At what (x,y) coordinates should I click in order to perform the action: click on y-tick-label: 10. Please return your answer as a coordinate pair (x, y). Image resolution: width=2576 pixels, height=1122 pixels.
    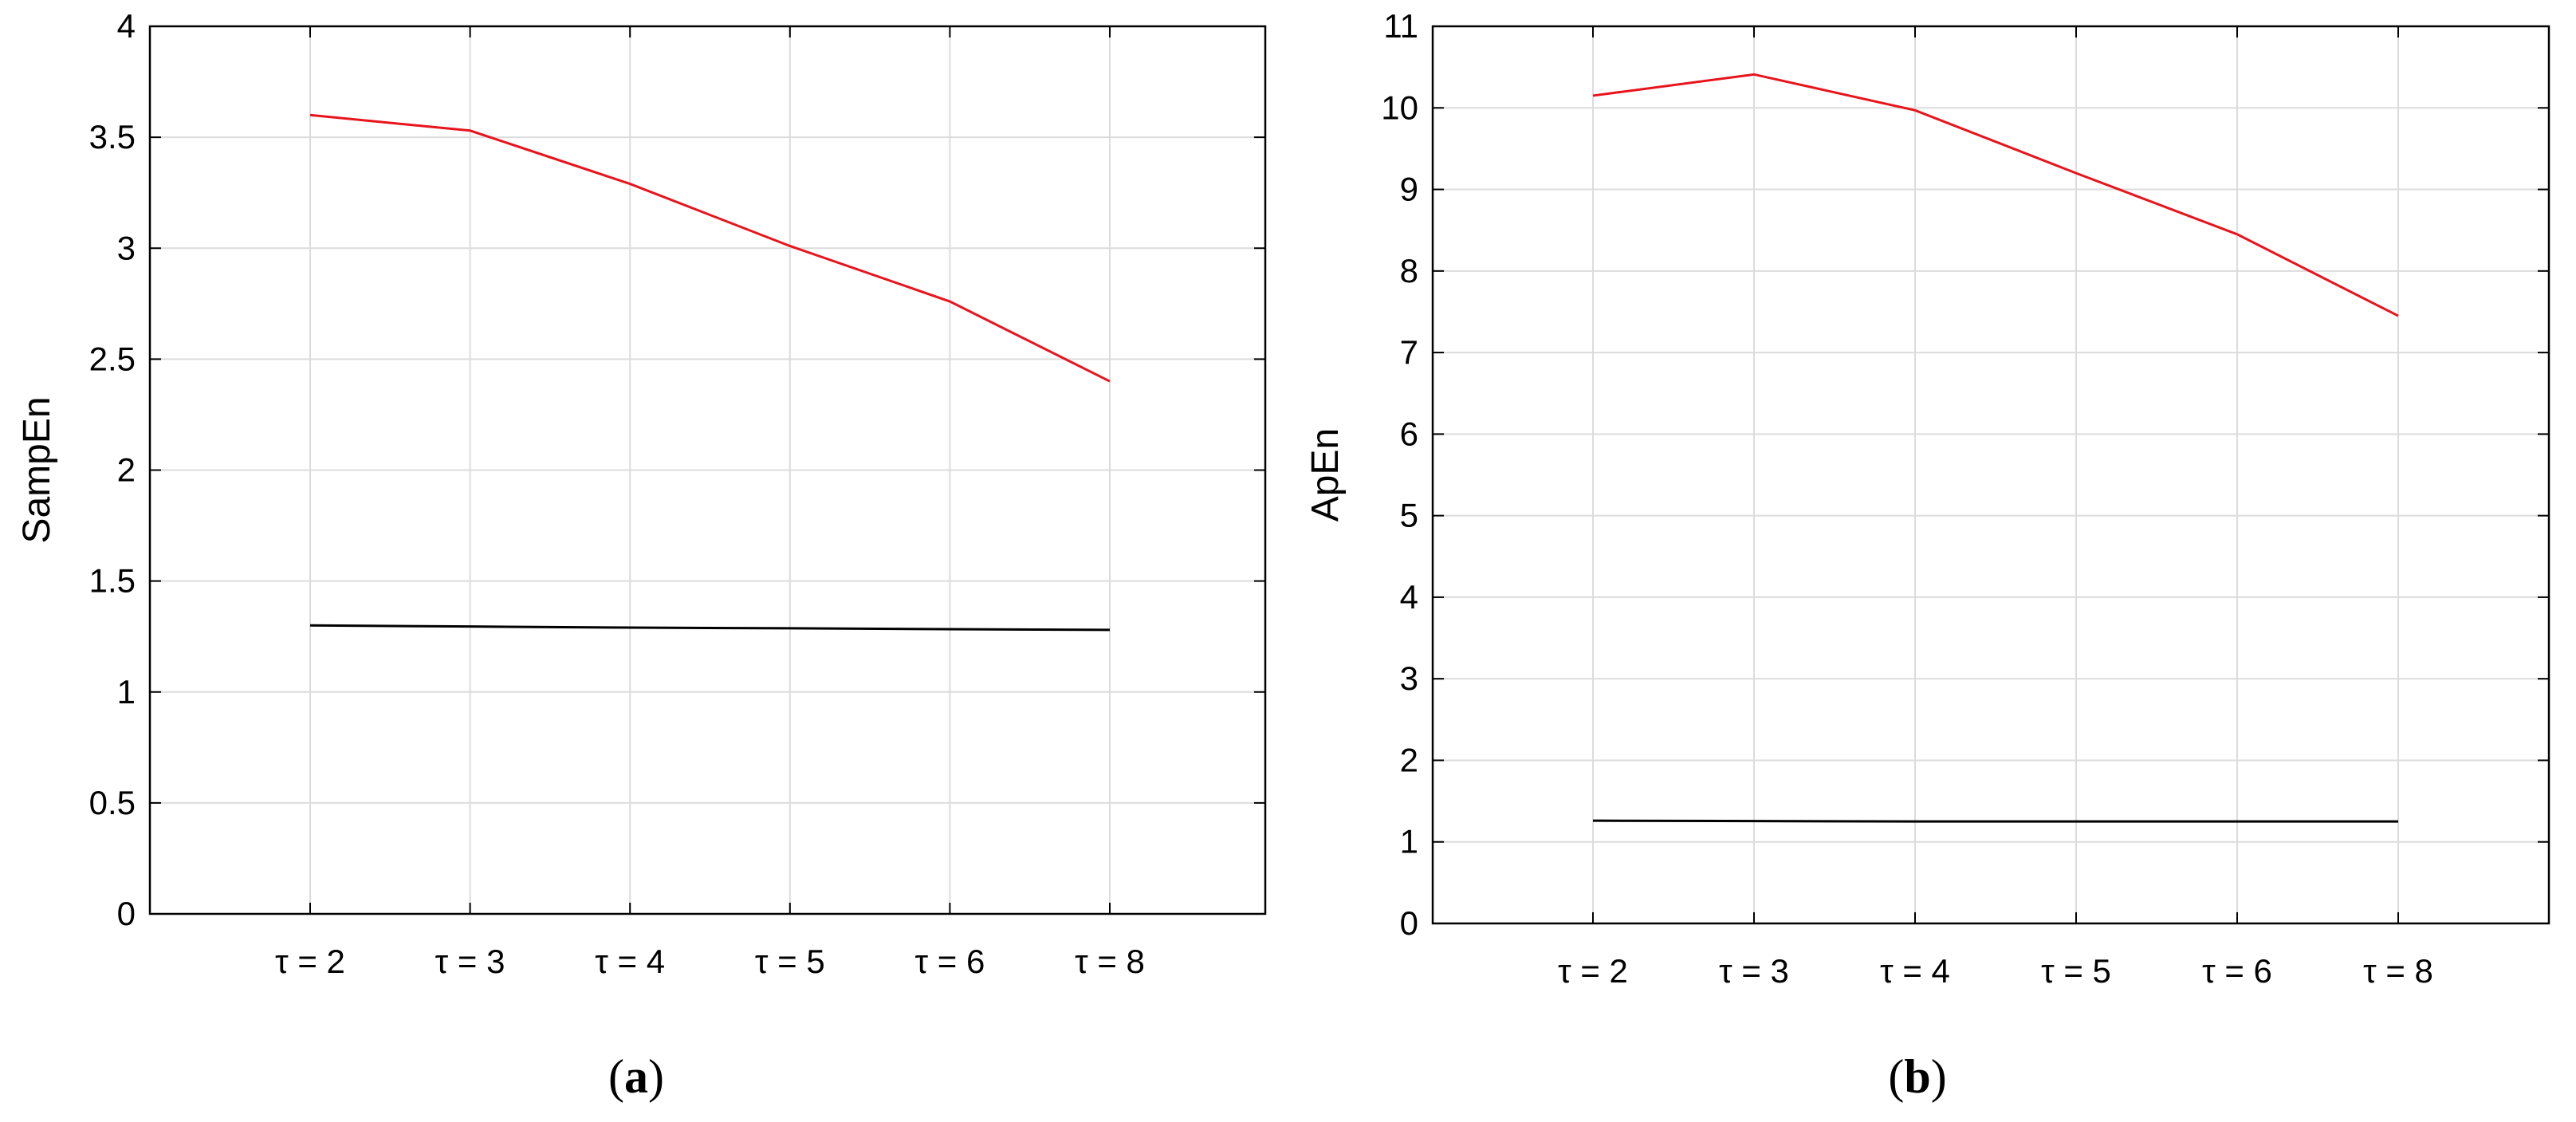
    Looking at the image, I should click on (1400, 107).